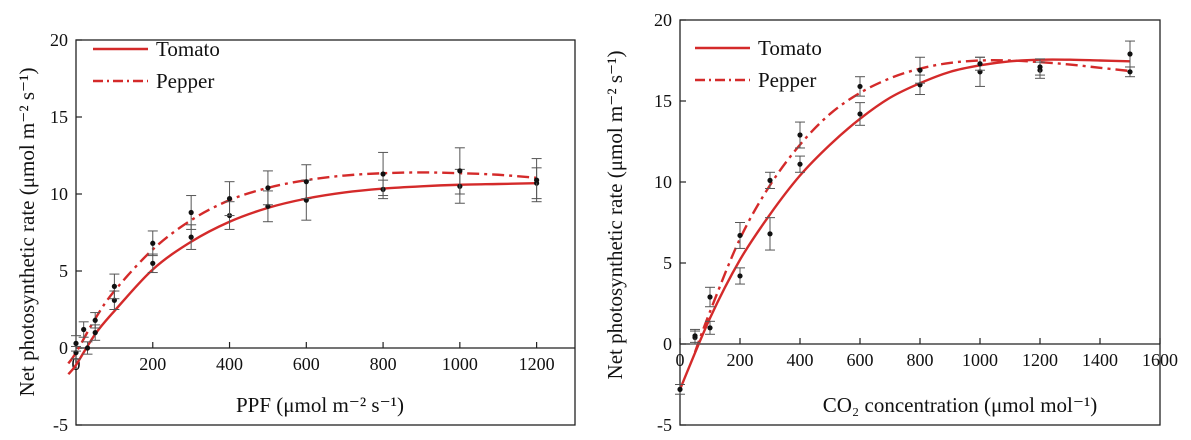  I want to click on y-tick-label: 20, so click(59, 40).